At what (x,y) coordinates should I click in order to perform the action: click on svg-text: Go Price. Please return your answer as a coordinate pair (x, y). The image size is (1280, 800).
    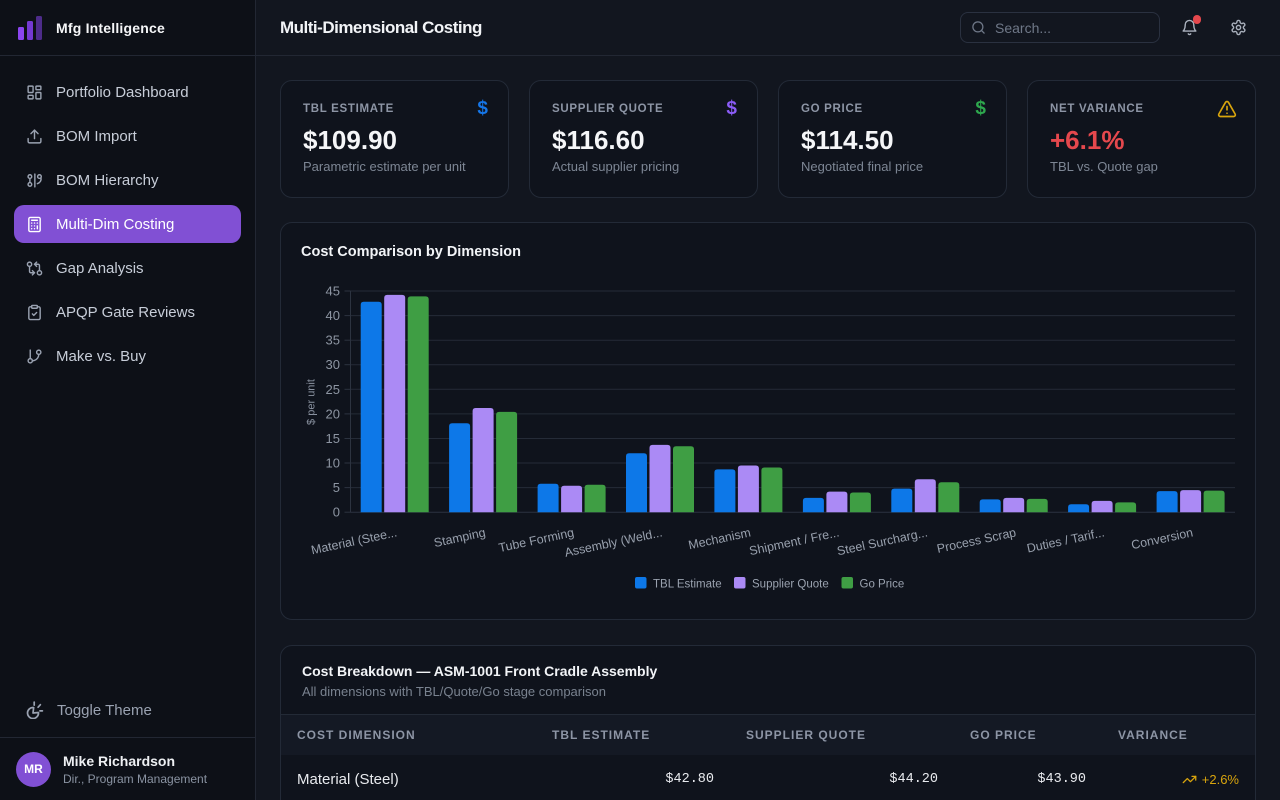
    Looking at the image, I should click on (882, 585).